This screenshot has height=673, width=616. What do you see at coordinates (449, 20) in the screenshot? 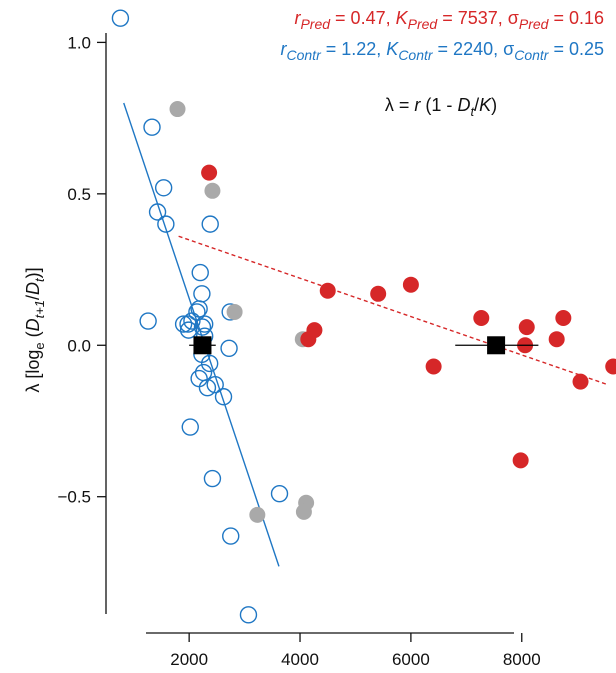
I see `pred-parameters-annotation: rPred = 0.47, KPred = 7537, σPred = 0.16` at bounding box center [449, 20].